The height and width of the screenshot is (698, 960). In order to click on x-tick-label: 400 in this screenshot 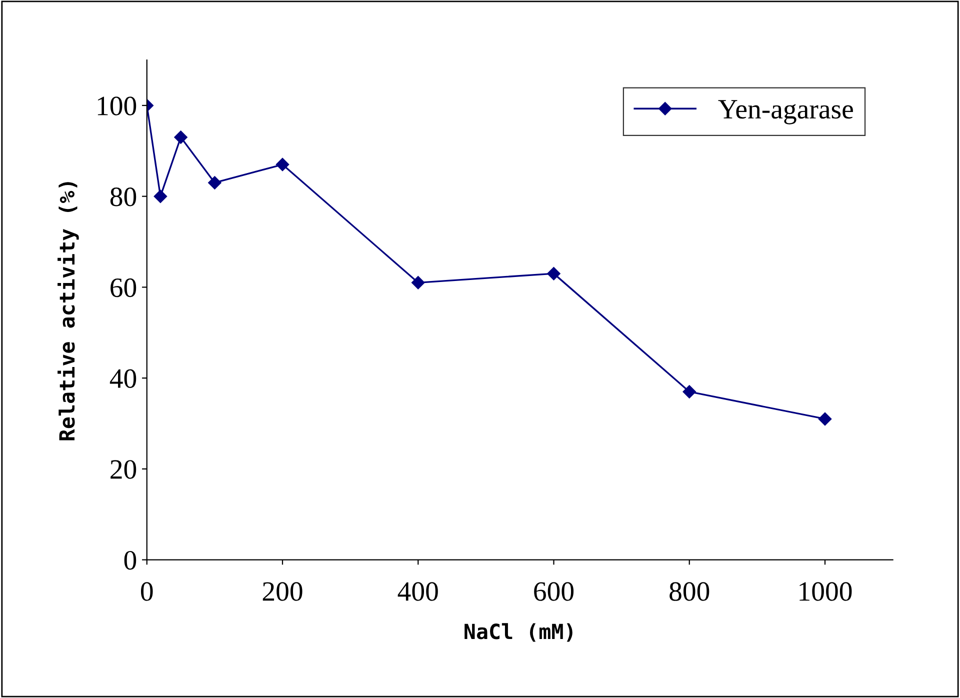, I will do `click(418, 591)`.